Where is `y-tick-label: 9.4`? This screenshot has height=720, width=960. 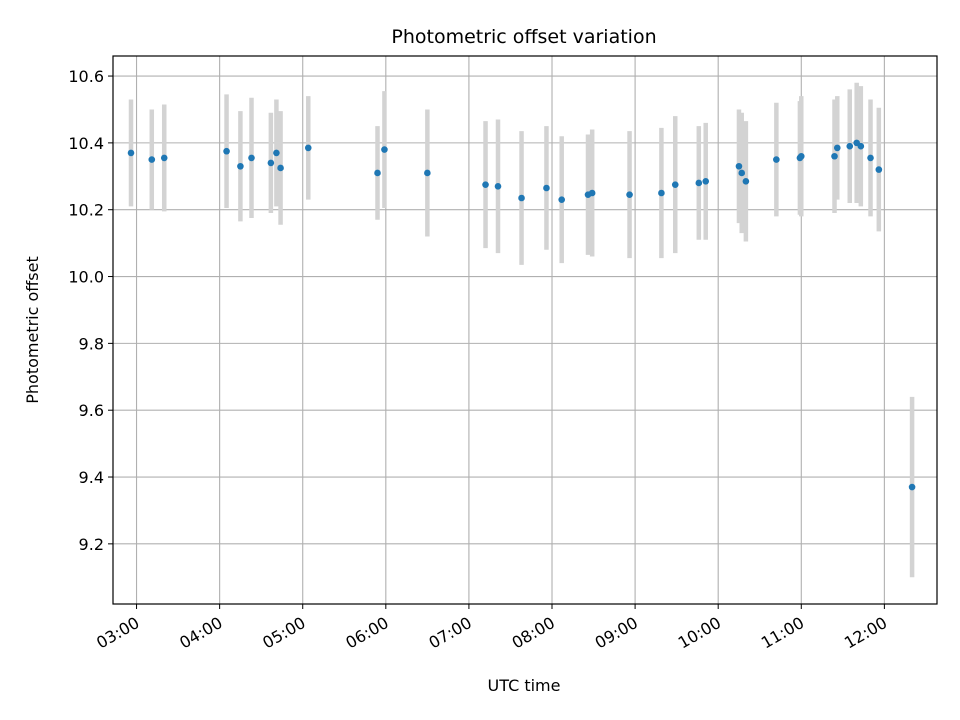
y-tick-label: 9.4 is located at coordinates (91, 477).